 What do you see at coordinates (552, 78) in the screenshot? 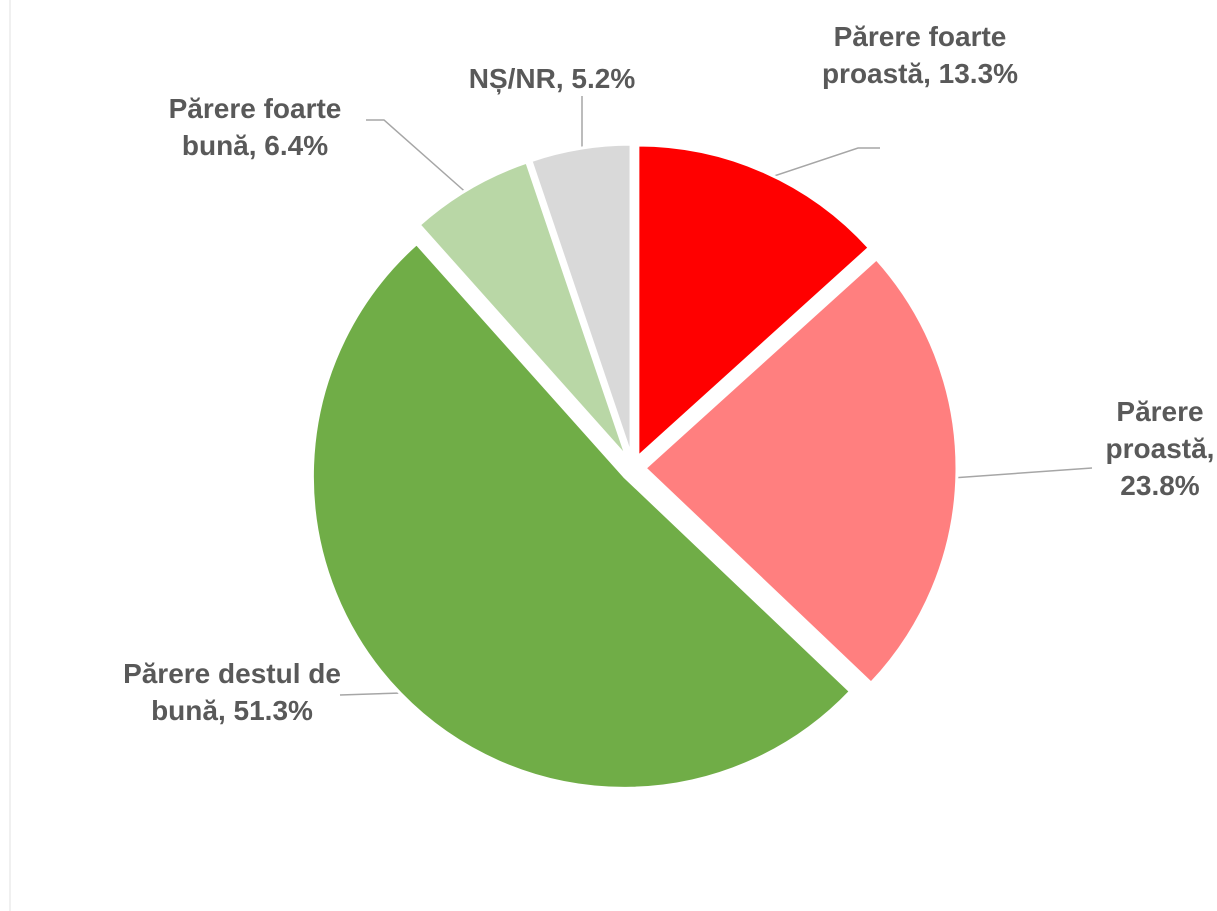
I see `data-label: NȘ/NR, 5.2%` at bounding box center [552, 78].